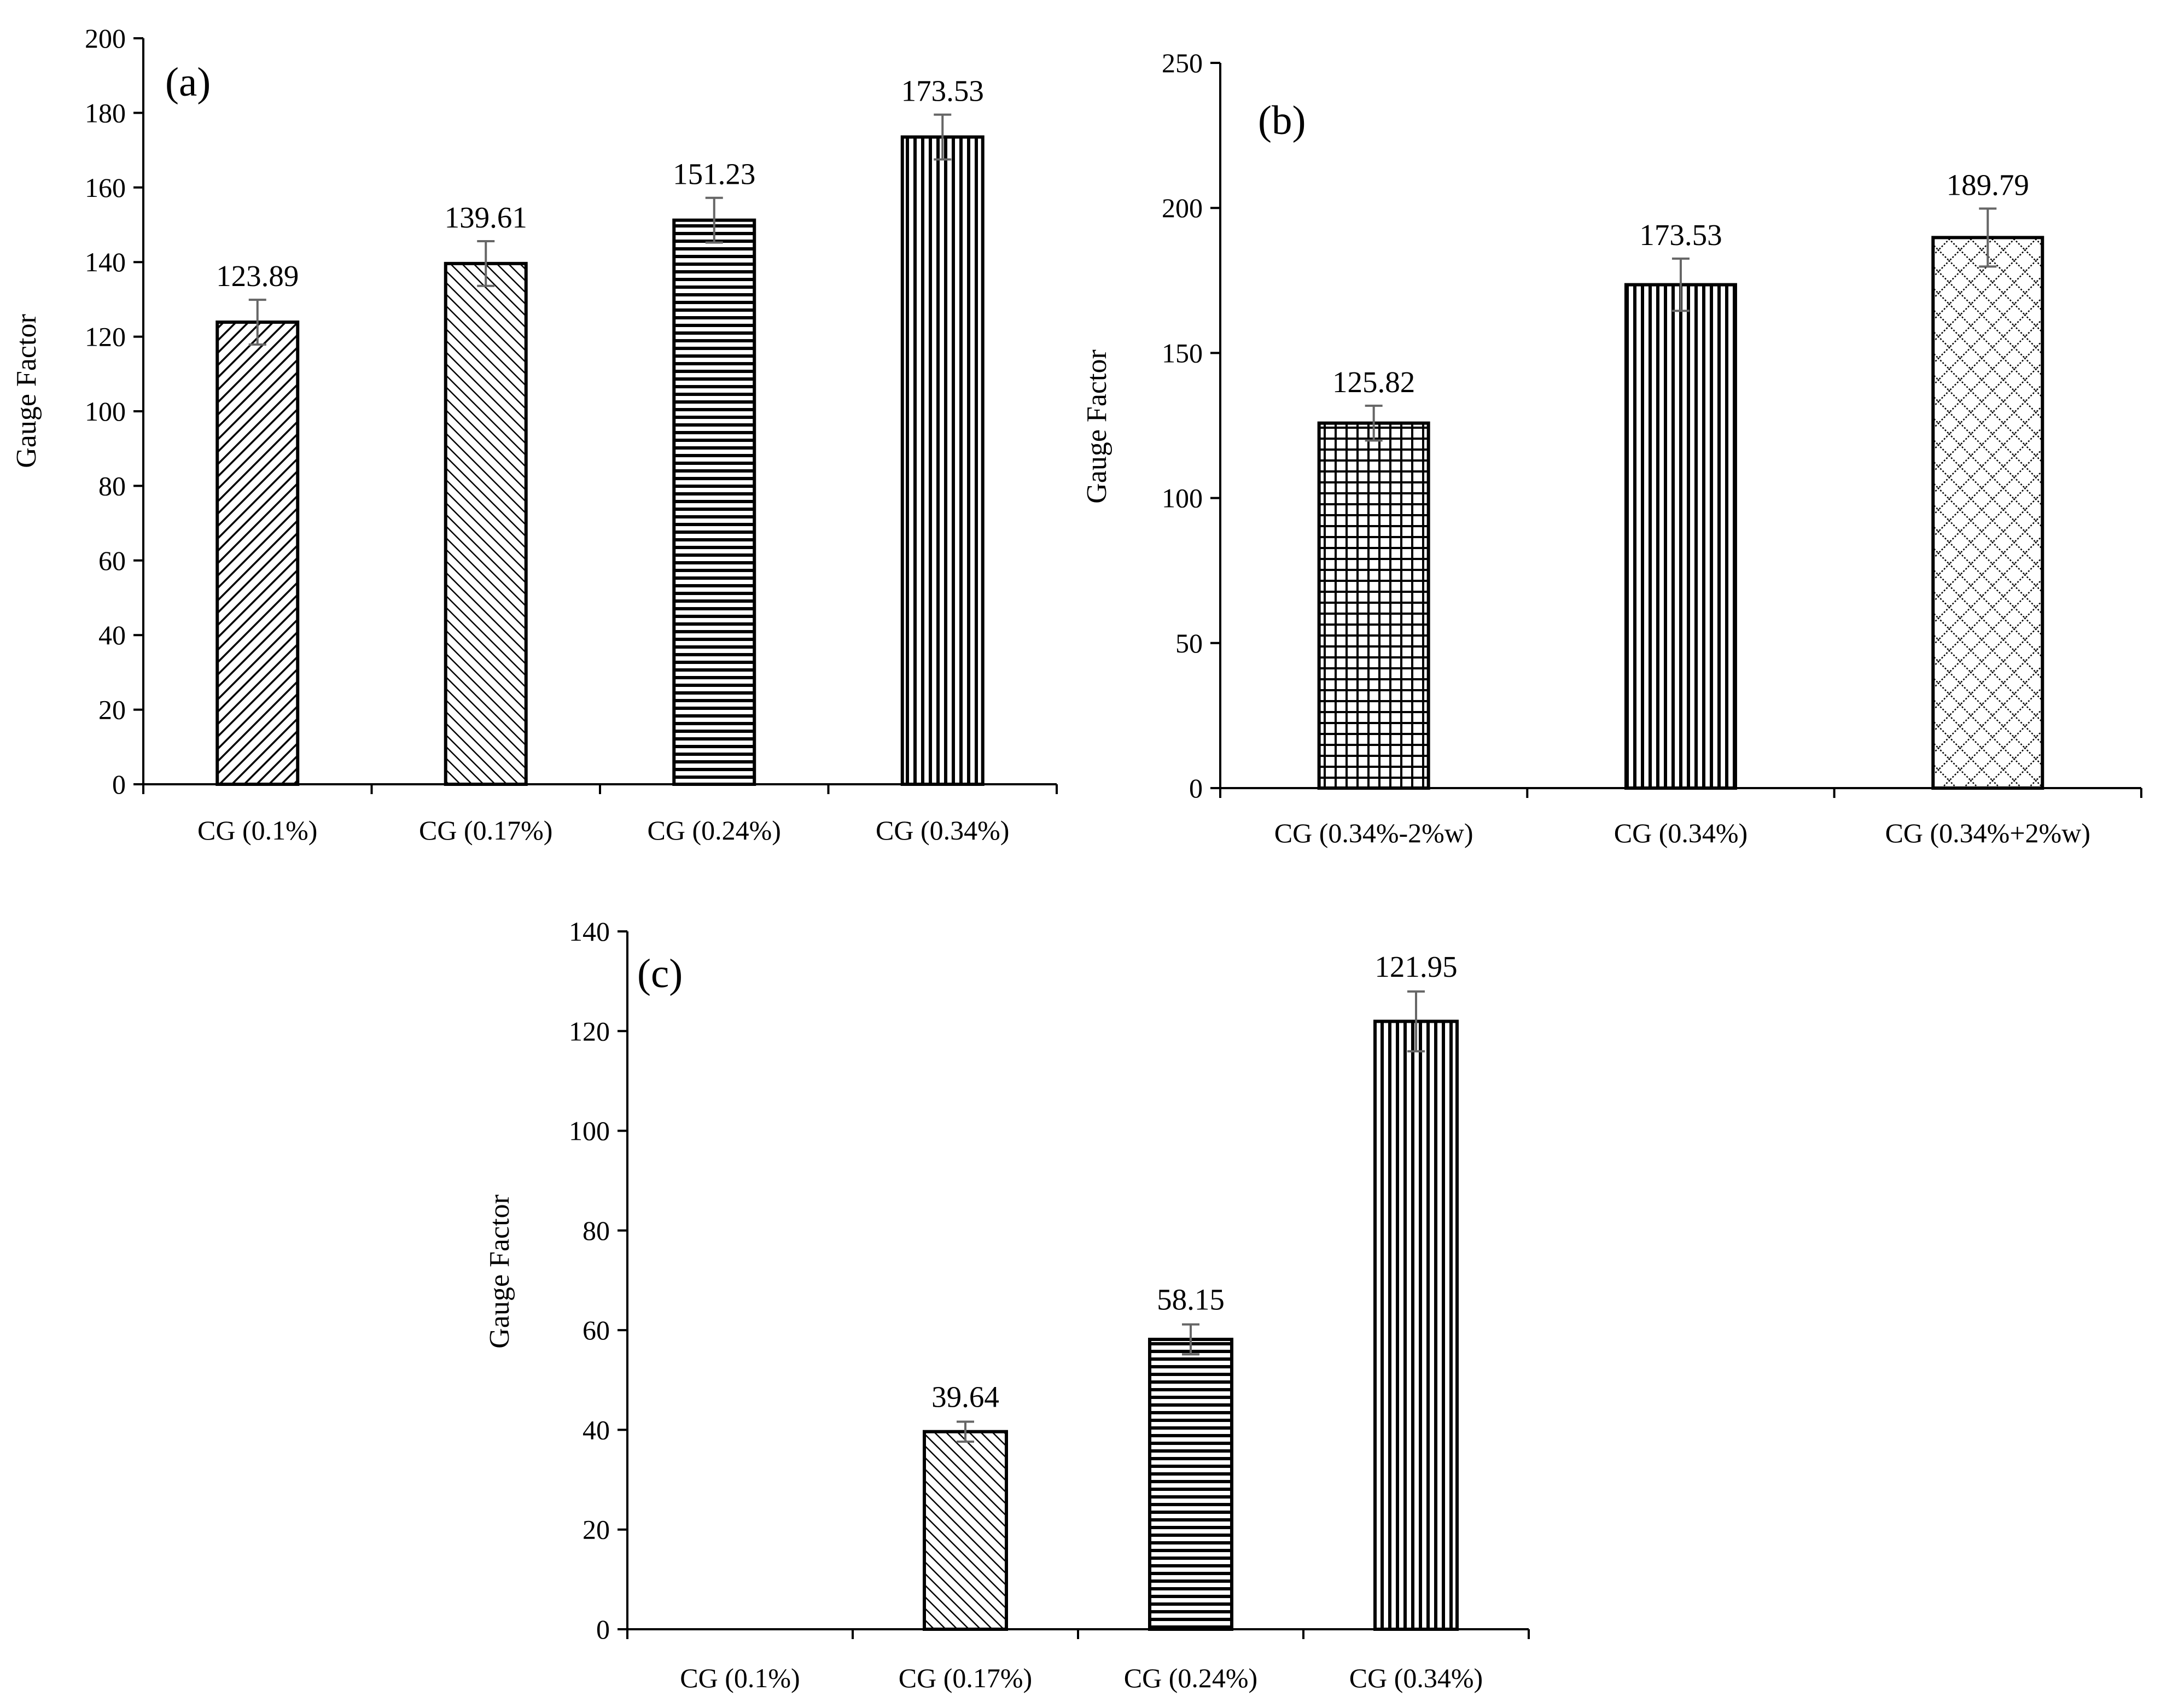 This screenshot has width=2161, height=1708. I want to click on data-label: 189.79, so click(1988, 184).